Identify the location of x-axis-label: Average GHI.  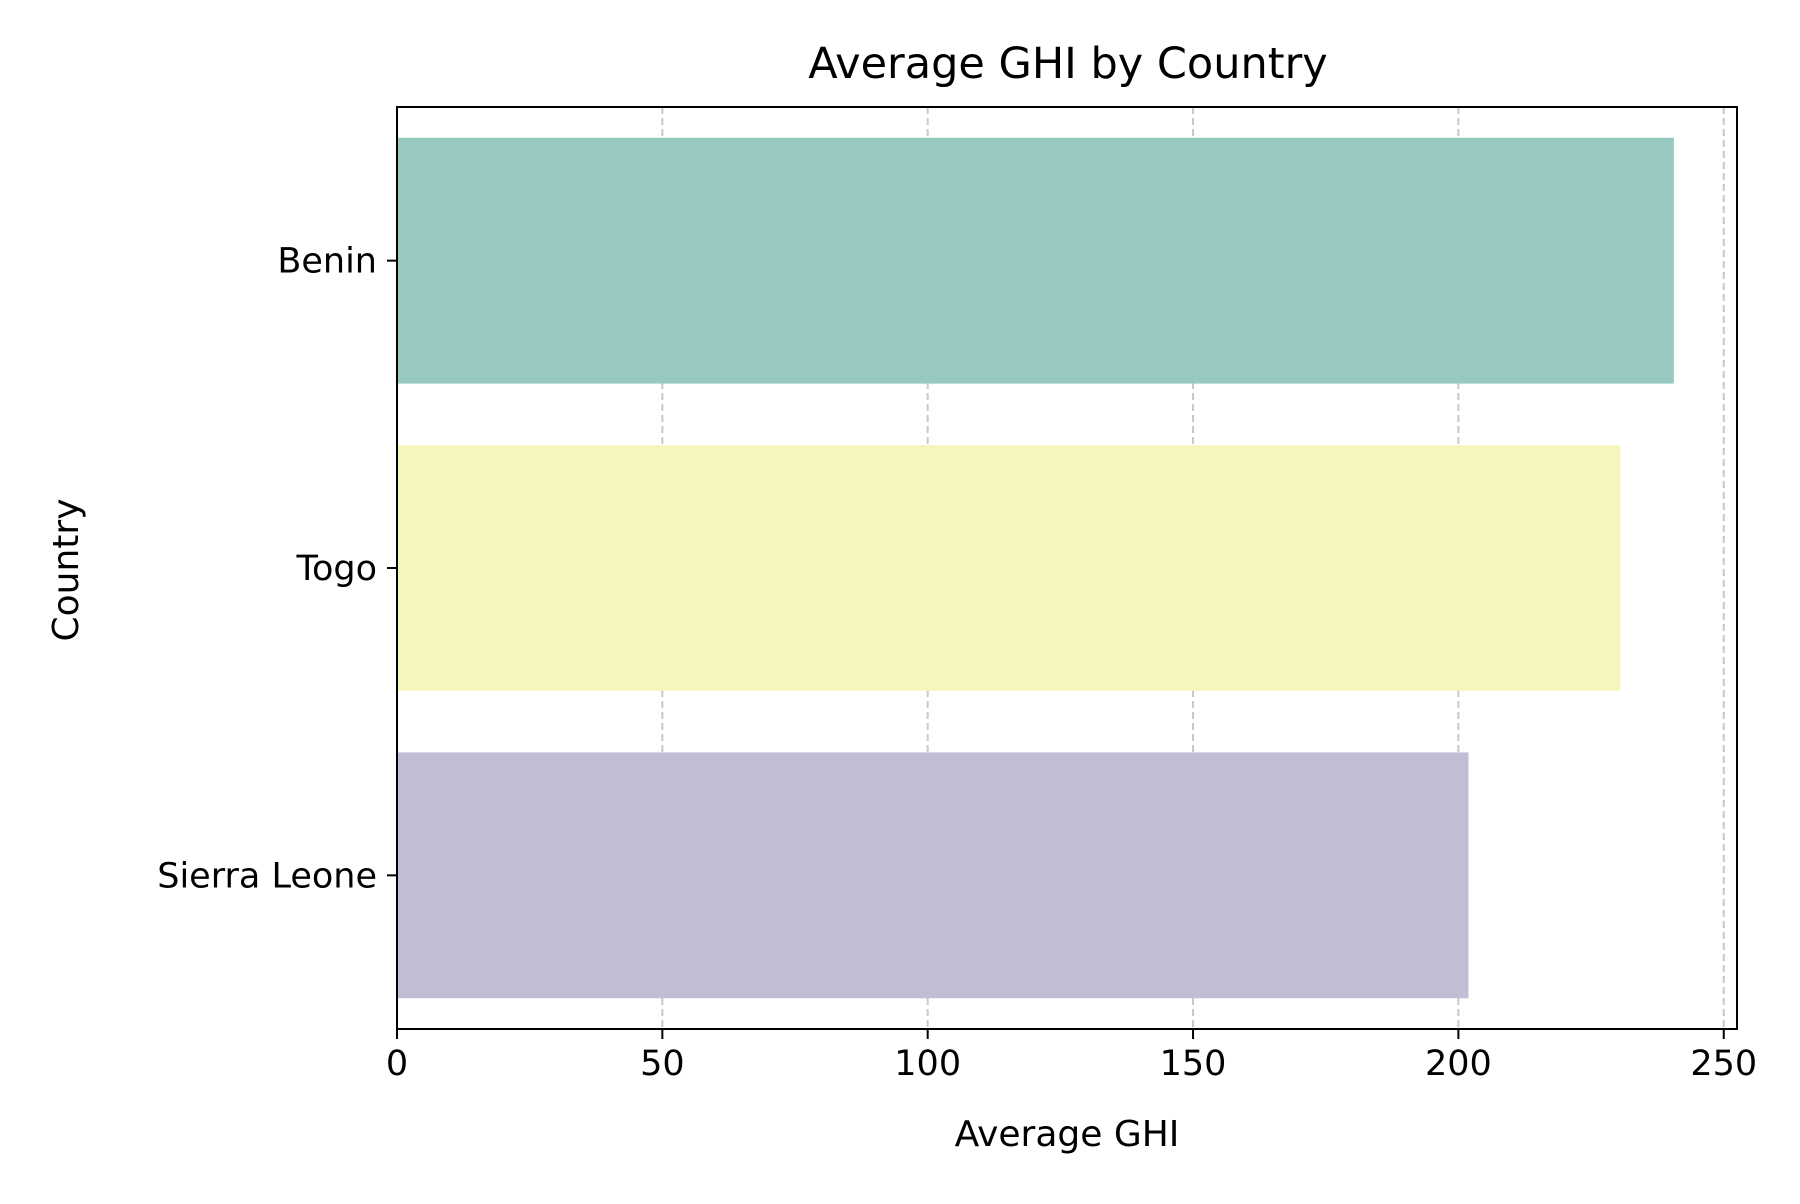
(1067, 1134).